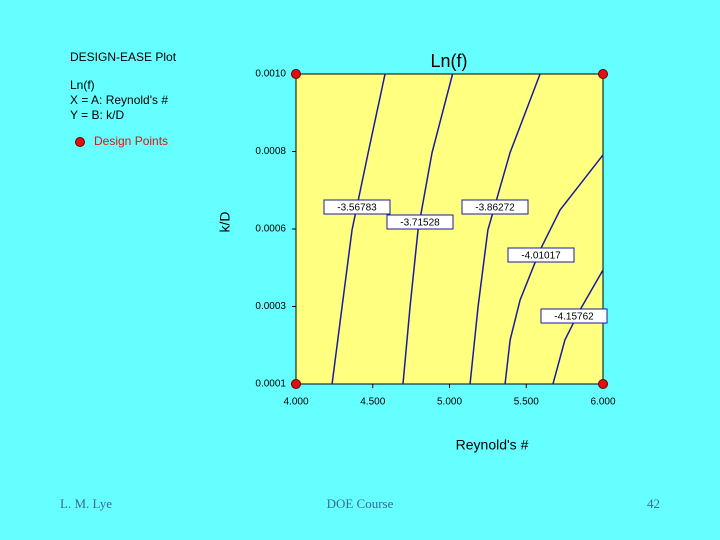 The width and height of the screenshot is (720, 540). I want to click on legend-response: Ln(f), so click(82, 85).